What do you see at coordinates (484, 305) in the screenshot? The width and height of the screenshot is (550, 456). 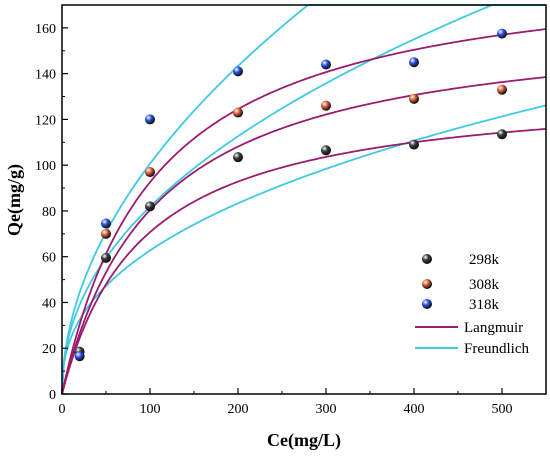 I see `legend-label-318k: 318k` at bounding box center [484, 305].